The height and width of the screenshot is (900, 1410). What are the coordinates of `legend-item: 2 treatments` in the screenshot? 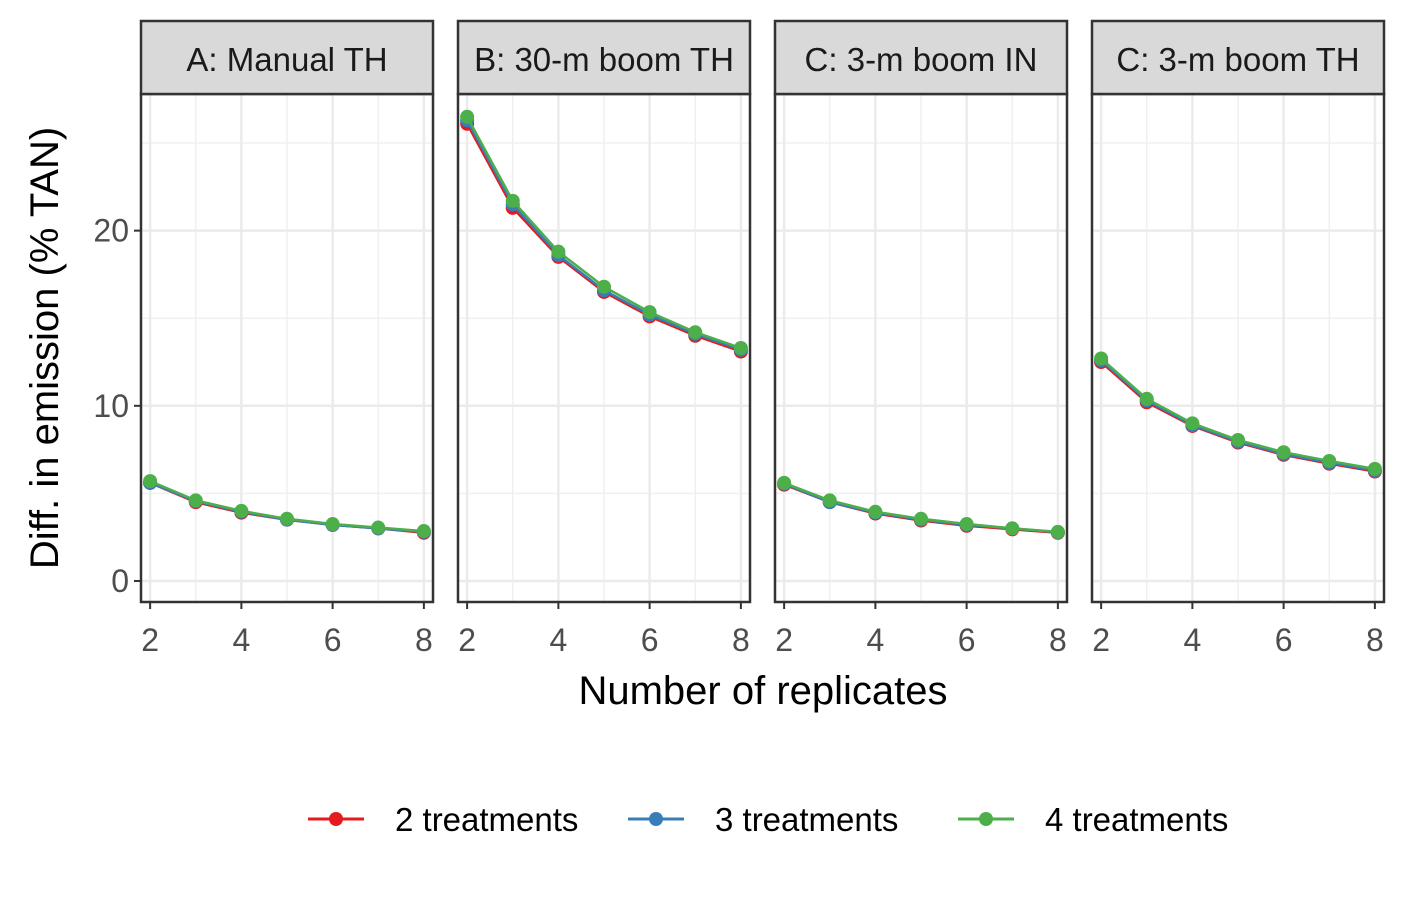 It's located at (443, 819).